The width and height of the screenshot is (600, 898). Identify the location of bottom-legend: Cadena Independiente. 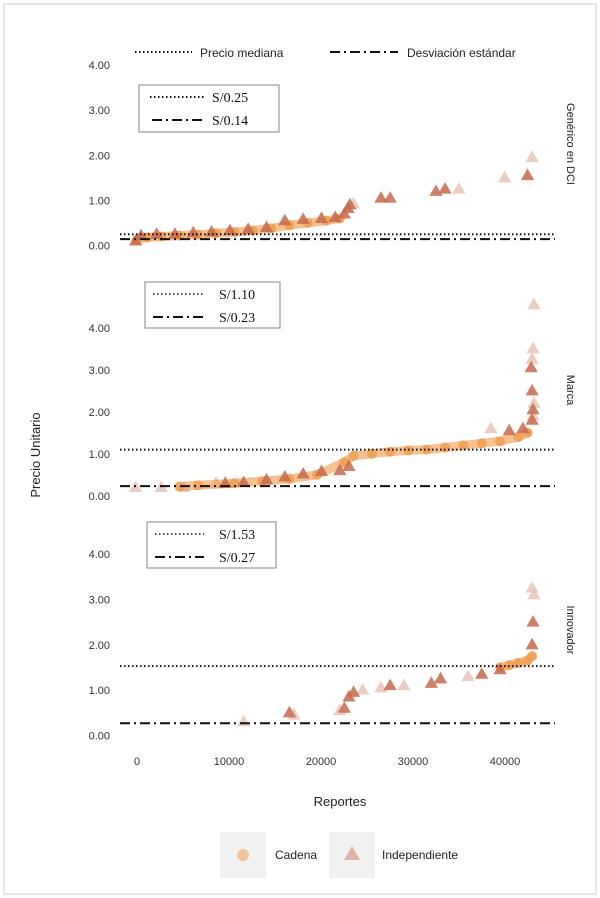
(339, 855).